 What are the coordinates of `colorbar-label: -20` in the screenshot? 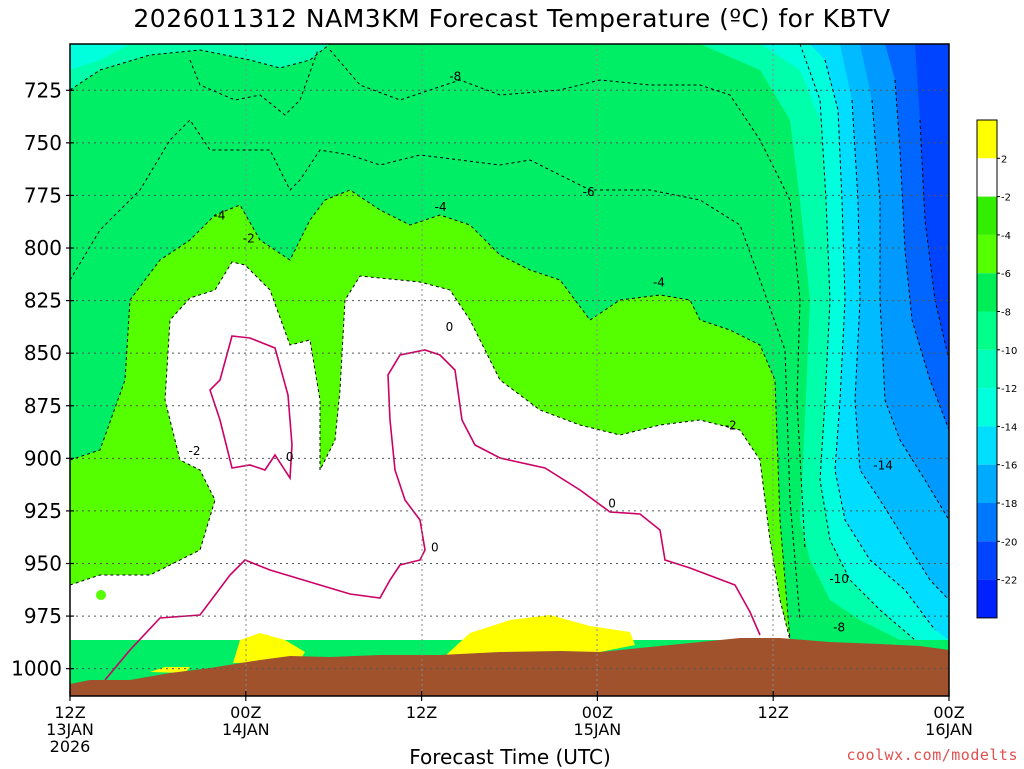 It's located at (1009, 542).